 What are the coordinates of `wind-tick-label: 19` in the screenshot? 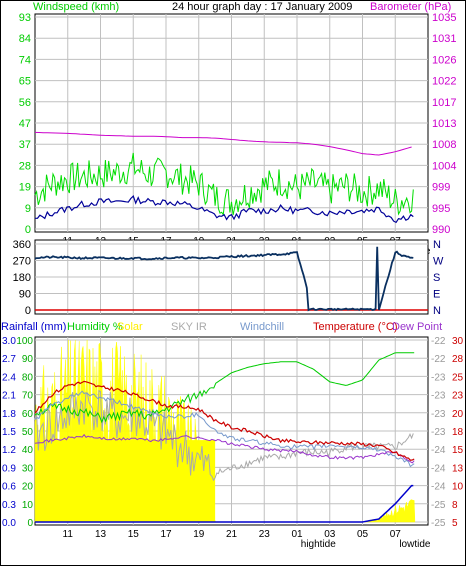 It's located at (25, 188).